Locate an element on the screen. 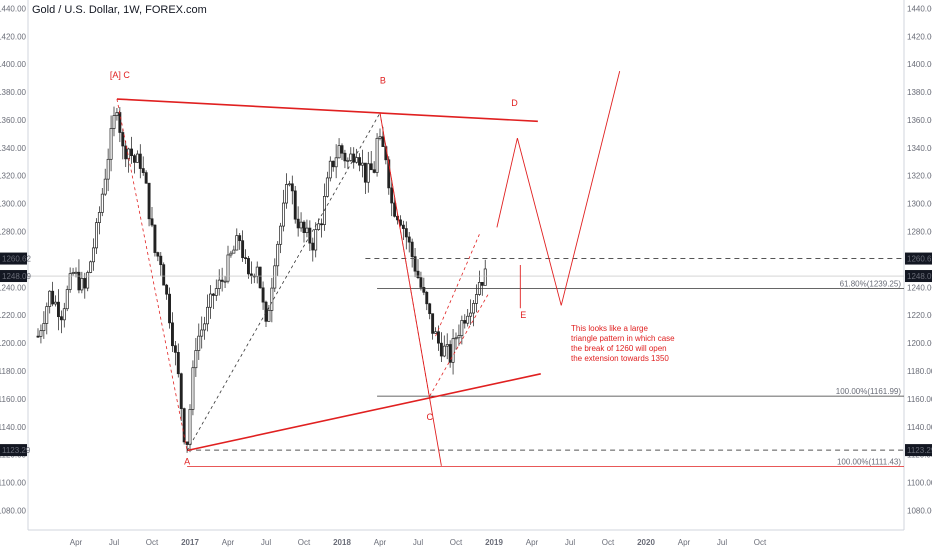  y-tick-label-left: 1200.00 is located at coordinates (13, 343).